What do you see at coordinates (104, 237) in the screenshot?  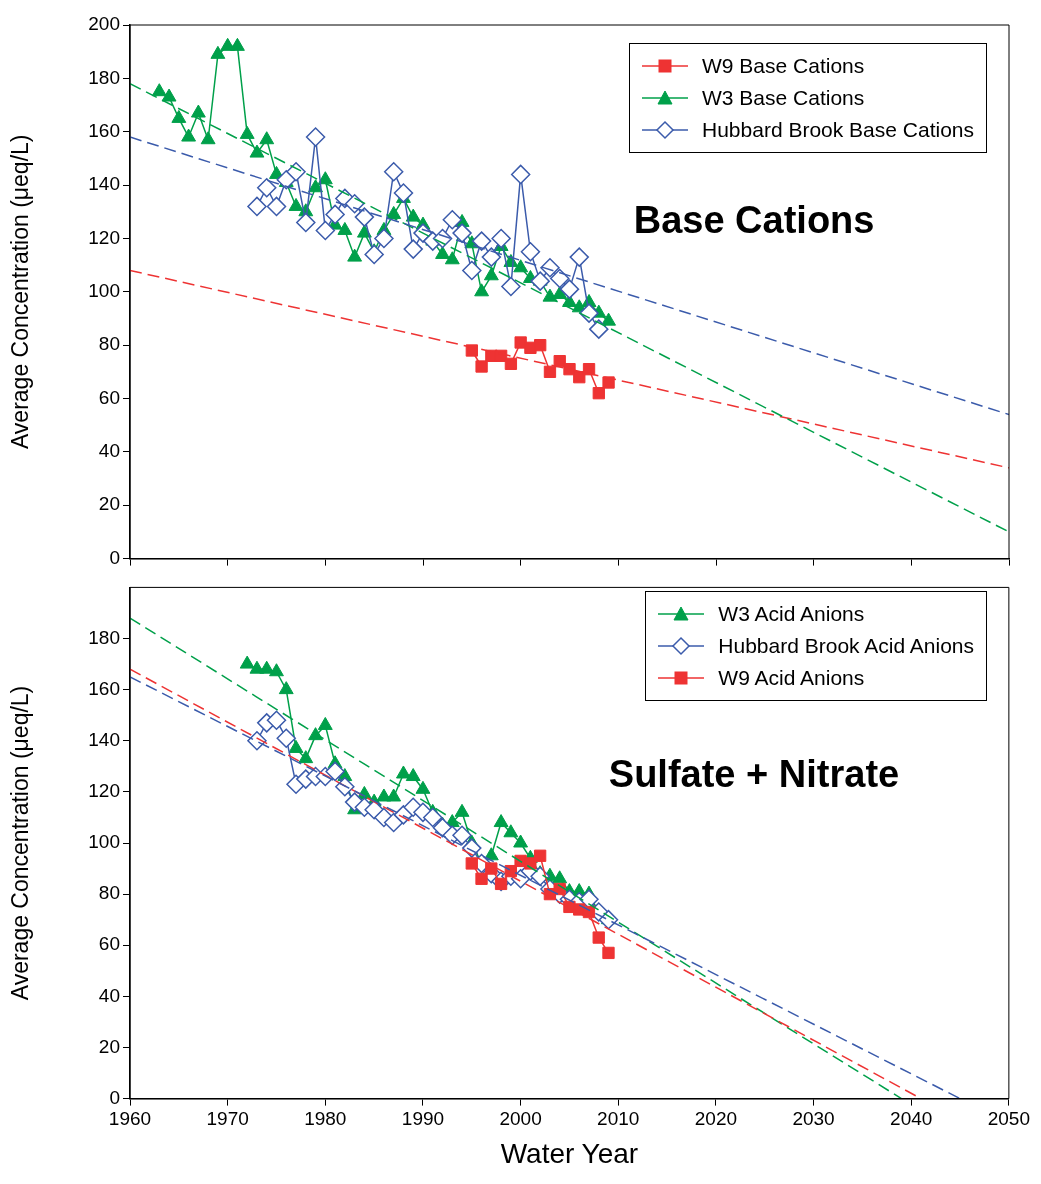 I see `y-tick-label: 120` at bounding box center [104, 237].